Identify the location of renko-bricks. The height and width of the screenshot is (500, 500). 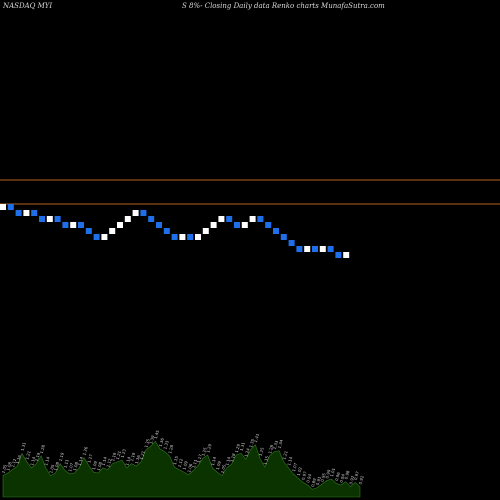
(175, 231).